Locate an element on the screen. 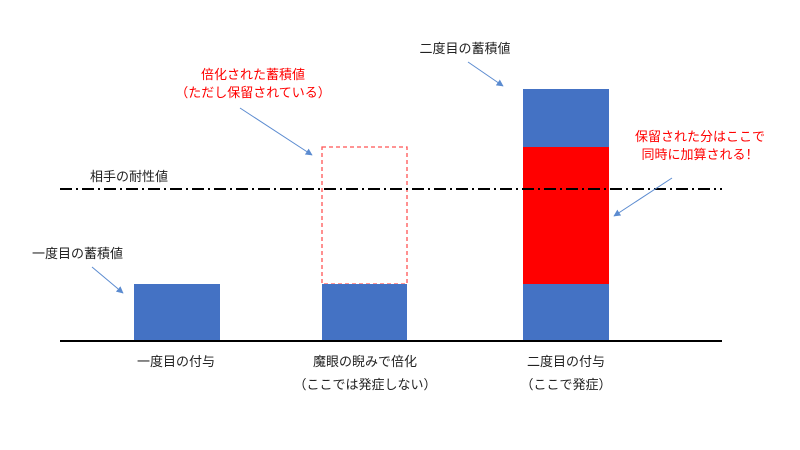 Image resolution: width=800 pixels, height=450 pixels. label-held-line1: 保留された分はここで is located at coordinates (700, 137).